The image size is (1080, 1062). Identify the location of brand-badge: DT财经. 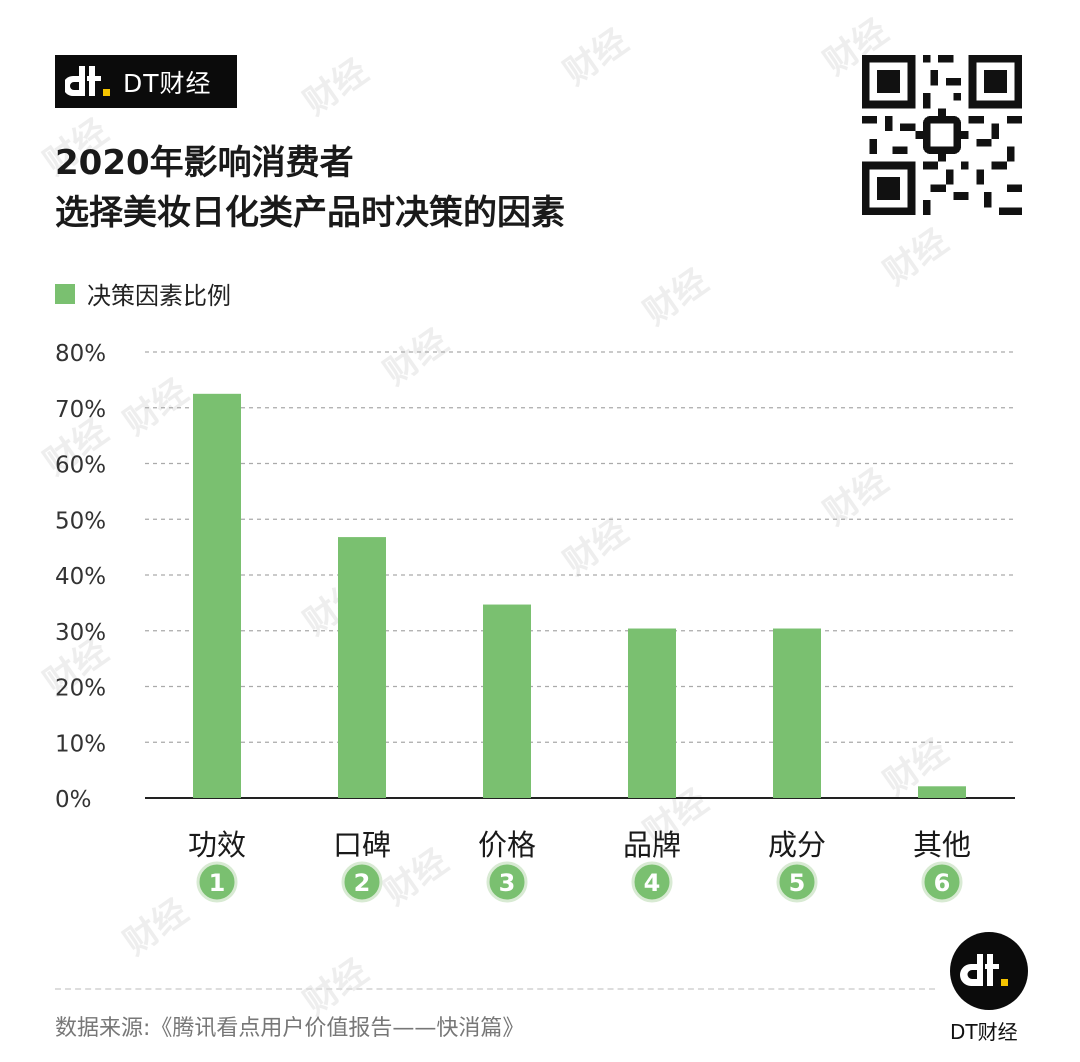
(146, 81).